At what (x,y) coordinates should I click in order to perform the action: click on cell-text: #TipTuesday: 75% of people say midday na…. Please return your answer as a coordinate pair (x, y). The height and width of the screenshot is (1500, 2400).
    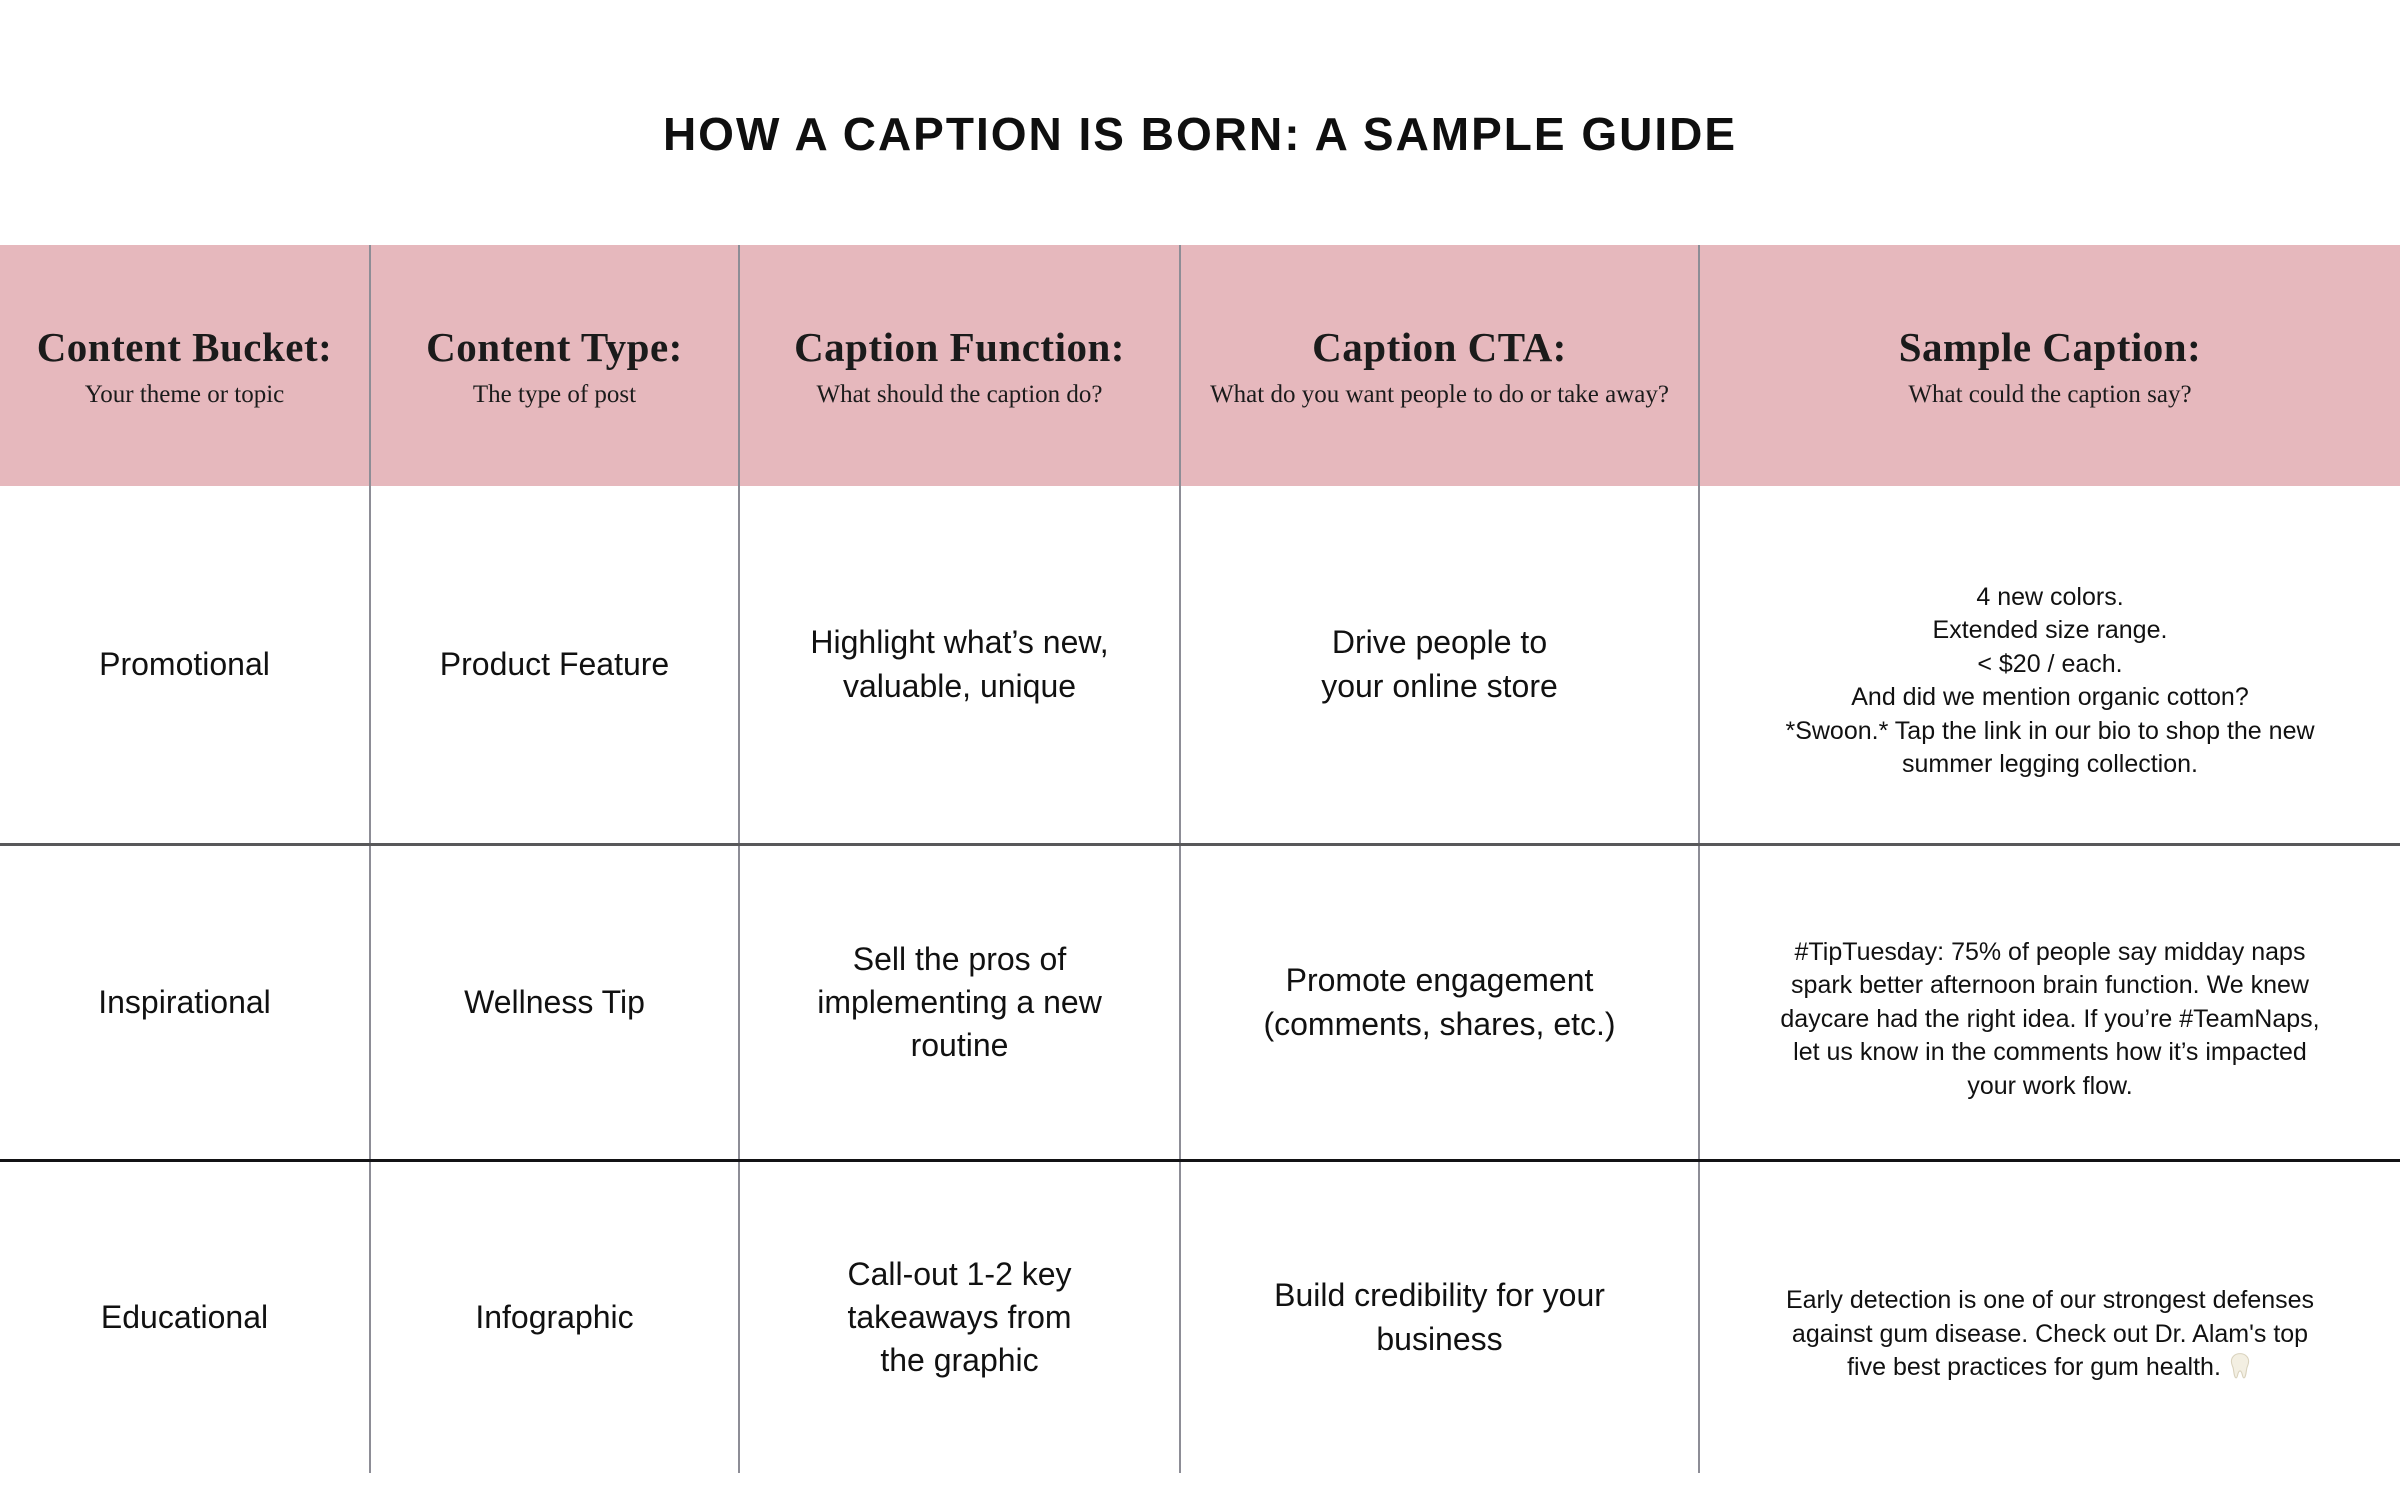
    Looking at the image, I should click on (2049, 1002).